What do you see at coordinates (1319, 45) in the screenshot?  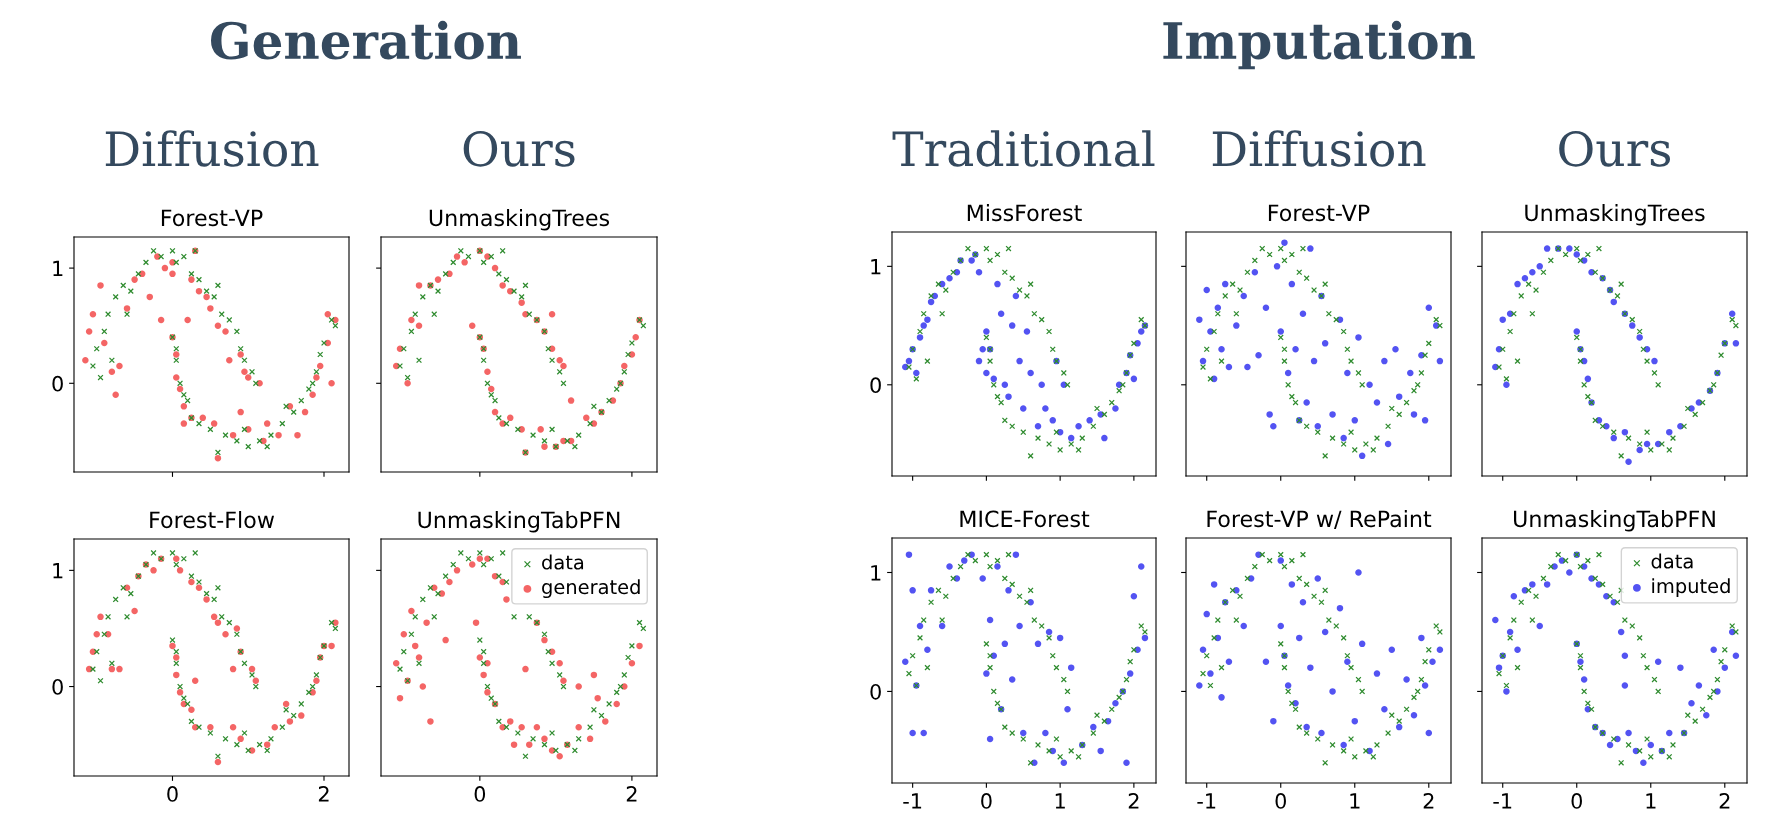 I see `text: Imputation` at bounding box center [1319, 45].